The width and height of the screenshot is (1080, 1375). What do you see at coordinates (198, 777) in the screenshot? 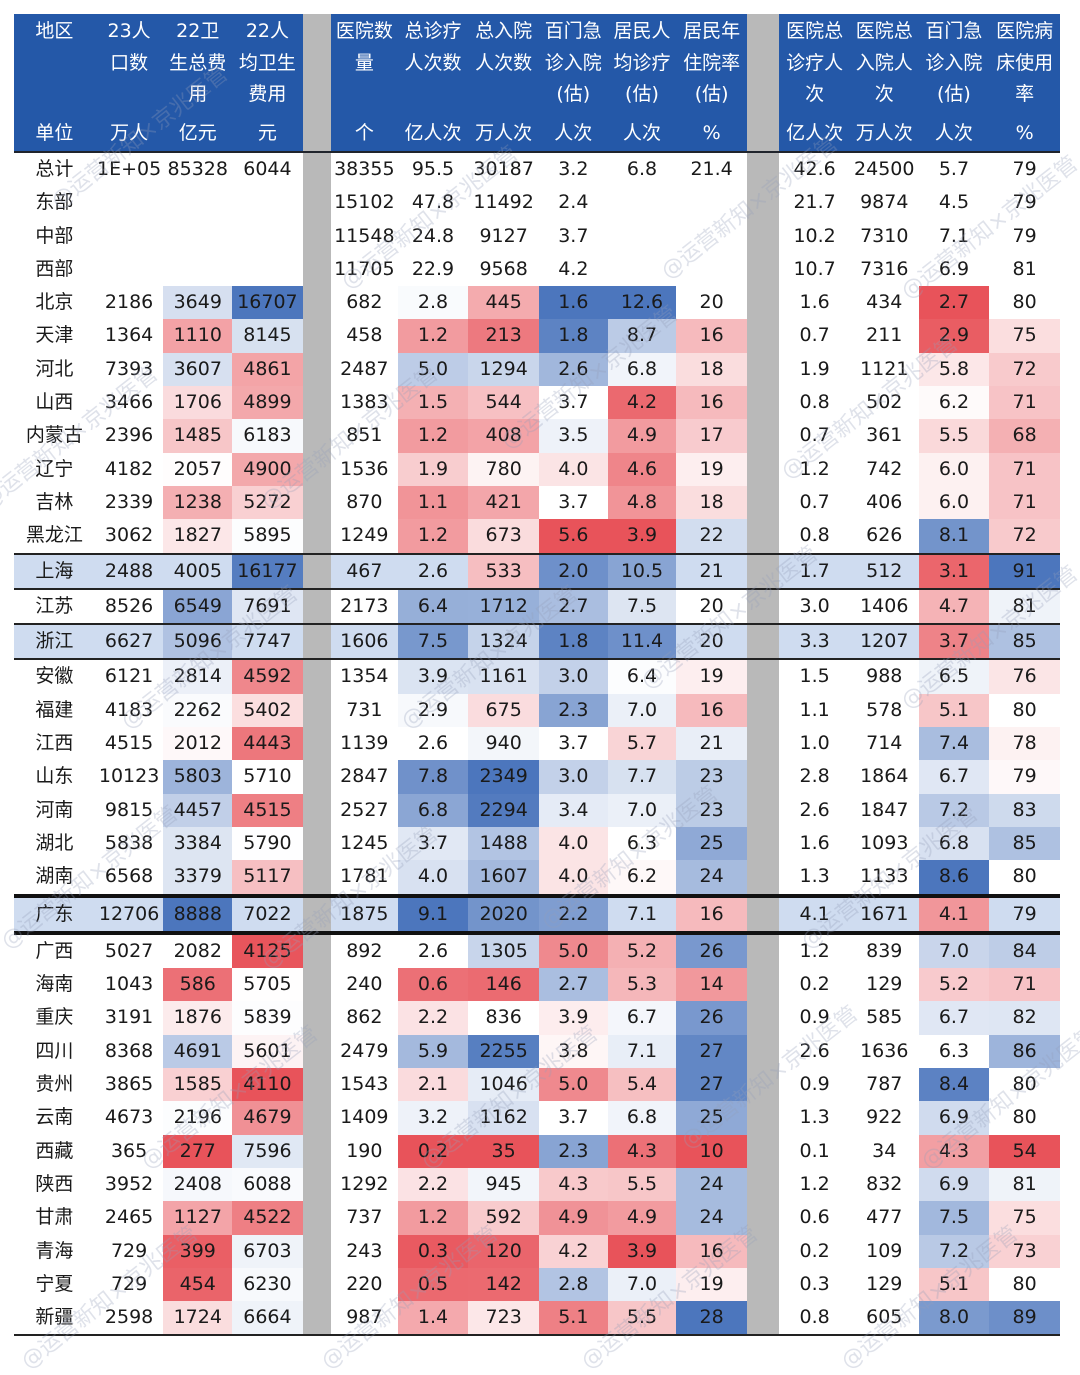
I see `value-cell: 5803` at bounding box center [198, 777].